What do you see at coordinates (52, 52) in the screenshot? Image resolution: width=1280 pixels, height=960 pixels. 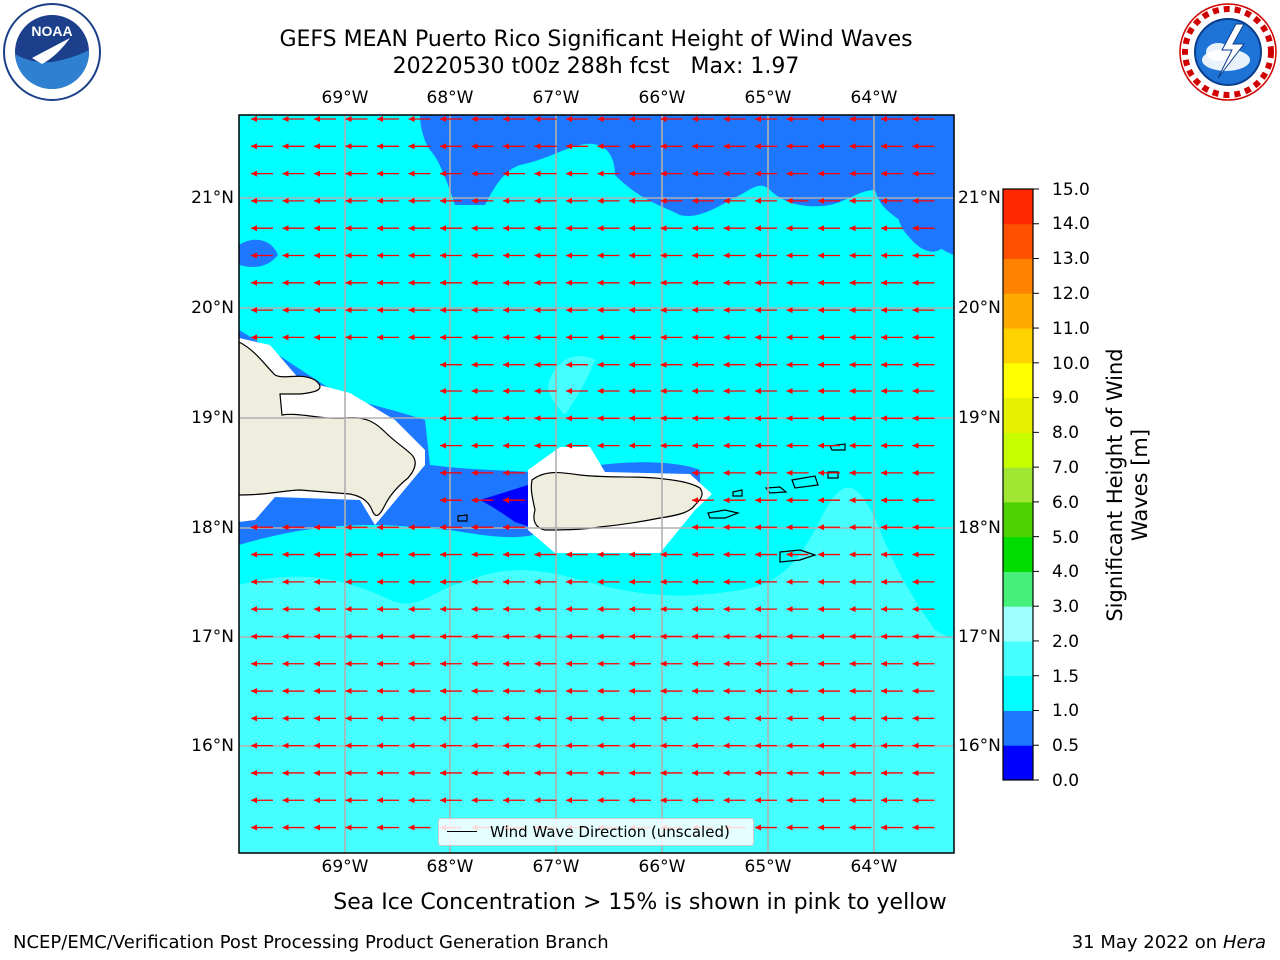 I see `noaa-logo: NOAA` at bounding box center [52, 52].